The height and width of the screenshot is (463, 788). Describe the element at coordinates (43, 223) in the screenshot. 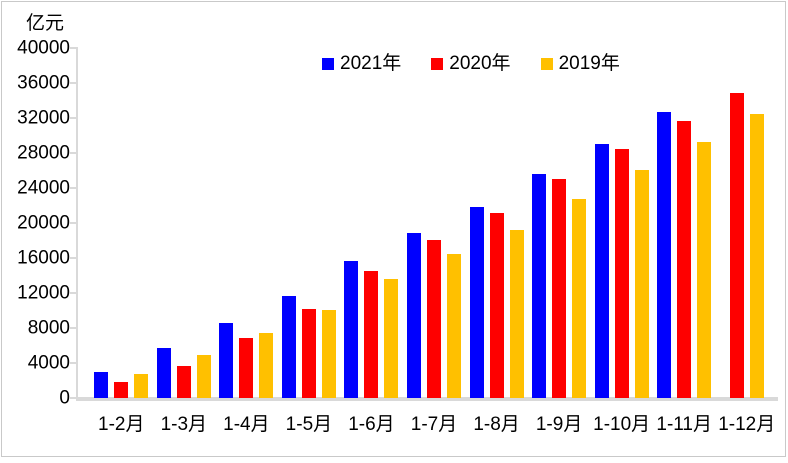

I see `y-tick-label: 20000` at that location.